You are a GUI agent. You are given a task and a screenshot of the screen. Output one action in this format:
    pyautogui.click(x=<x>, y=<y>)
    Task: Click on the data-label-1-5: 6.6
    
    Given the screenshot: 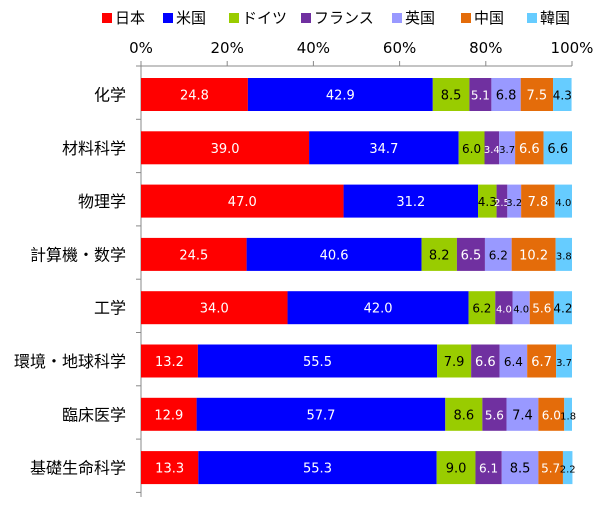 What is the action you would take?
    pyautogui.click(x=529, y=149)
    